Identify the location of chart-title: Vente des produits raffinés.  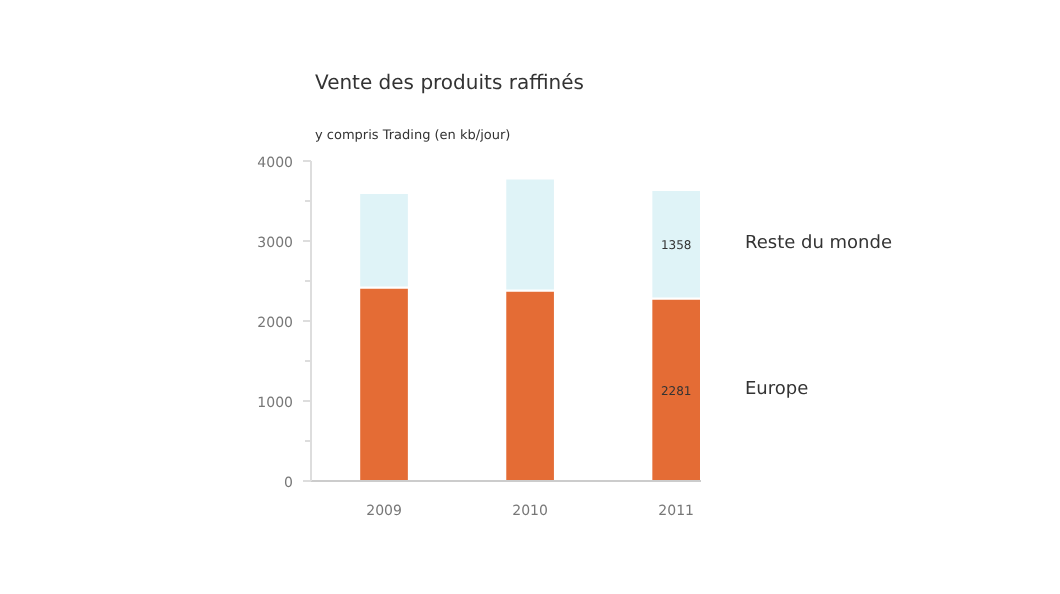
(449, 84).